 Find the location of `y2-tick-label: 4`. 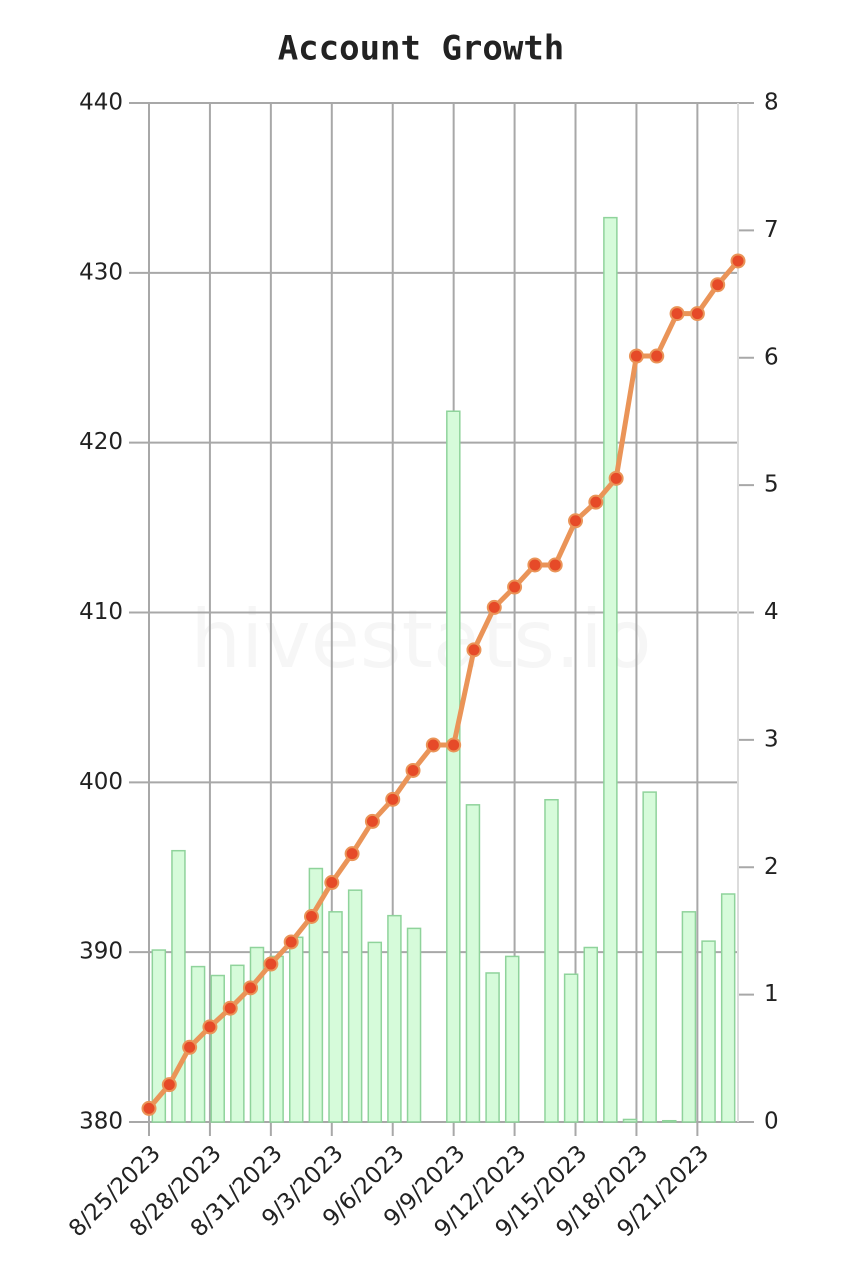

y2-tick-label: 4 is located at coordinates (771, 612).